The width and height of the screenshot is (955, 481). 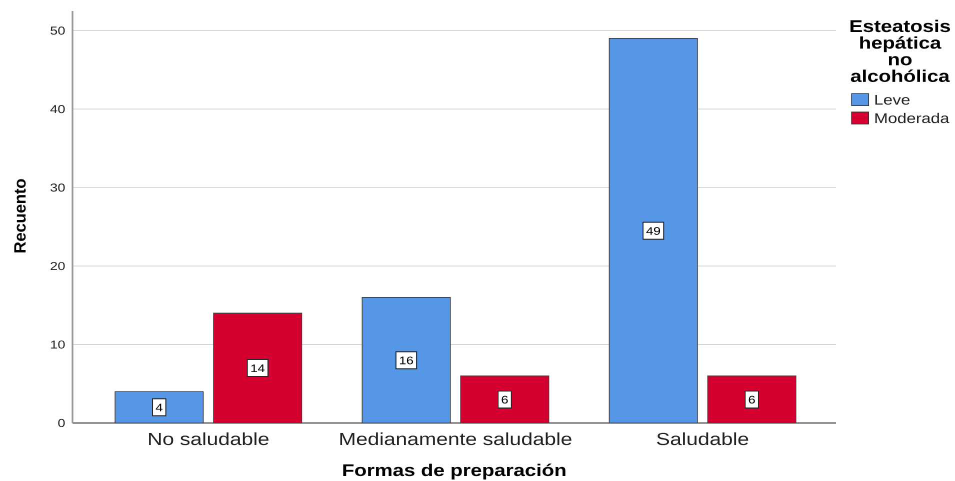 I want to click on data-label: 4, so click(x=159, y=408).